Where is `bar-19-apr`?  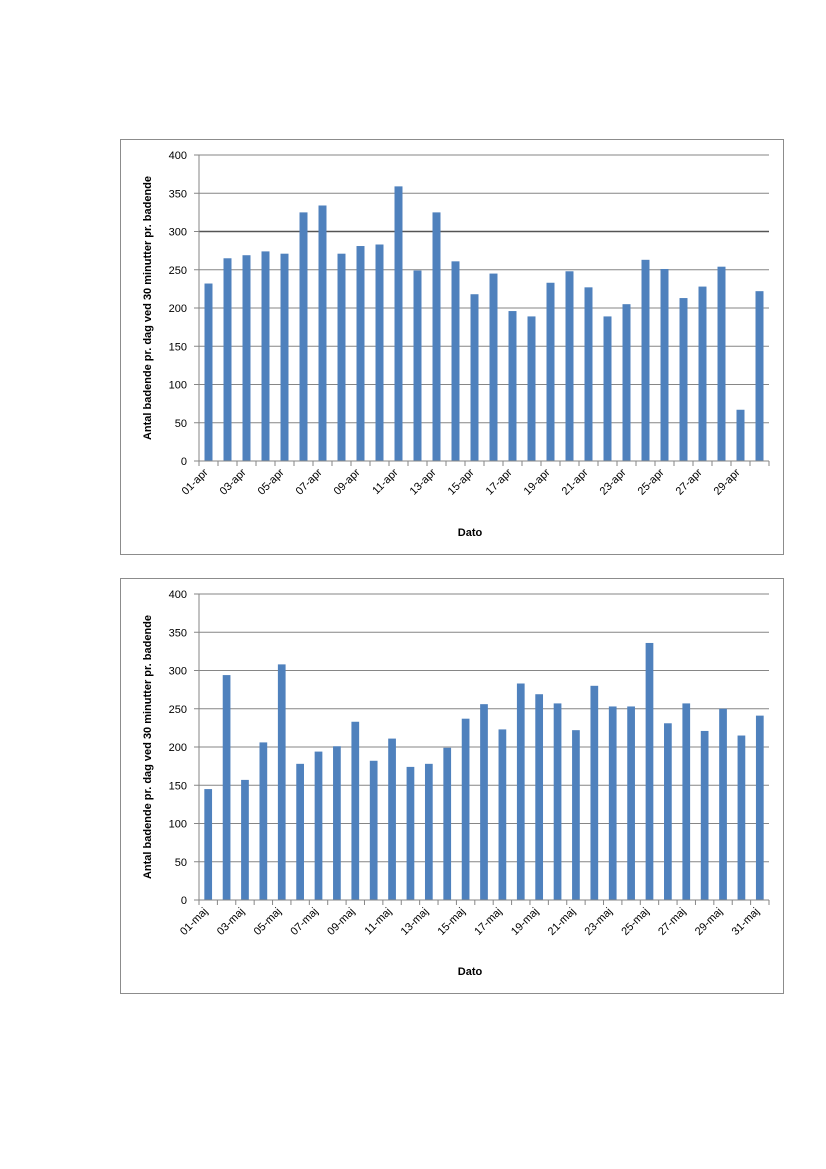
bar-19-apr is located at coordinates (550, 371).